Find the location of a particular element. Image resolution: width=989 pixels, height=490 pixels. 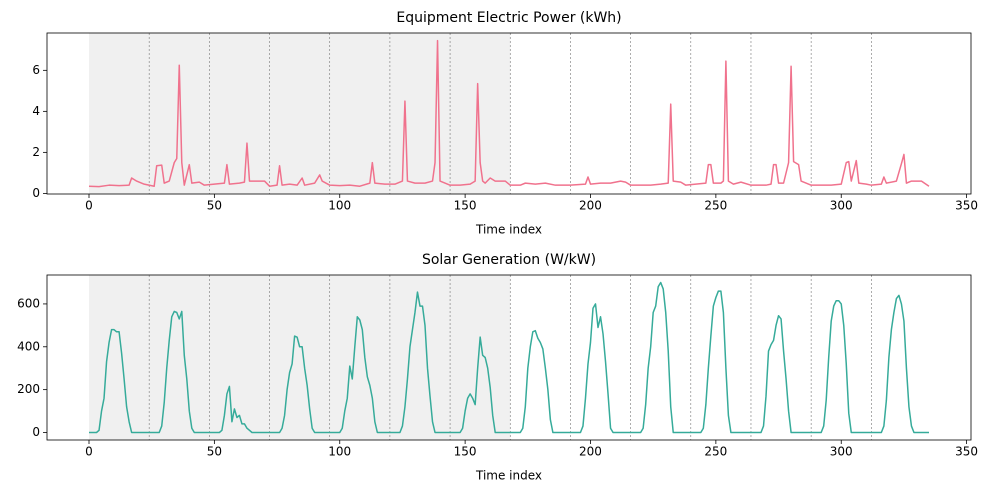

y-tick-label: 200 is located at coordinates (28, 389).